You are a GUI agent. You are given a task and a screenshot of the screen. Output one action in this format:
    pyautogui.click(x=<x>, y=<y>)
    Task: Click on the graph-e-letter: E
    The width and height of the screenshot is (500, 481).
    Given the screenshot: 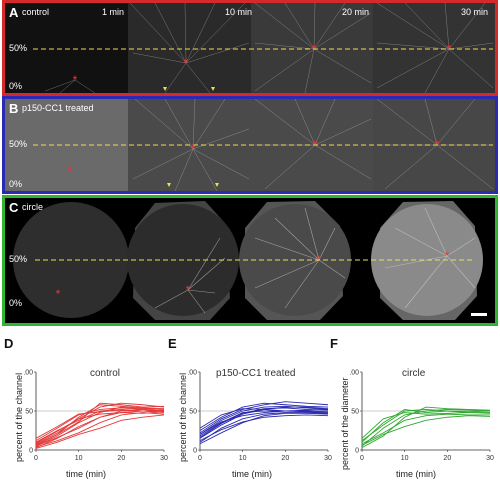 What is the action you would take?
    pyautogui.click(x=172, y=343)
    